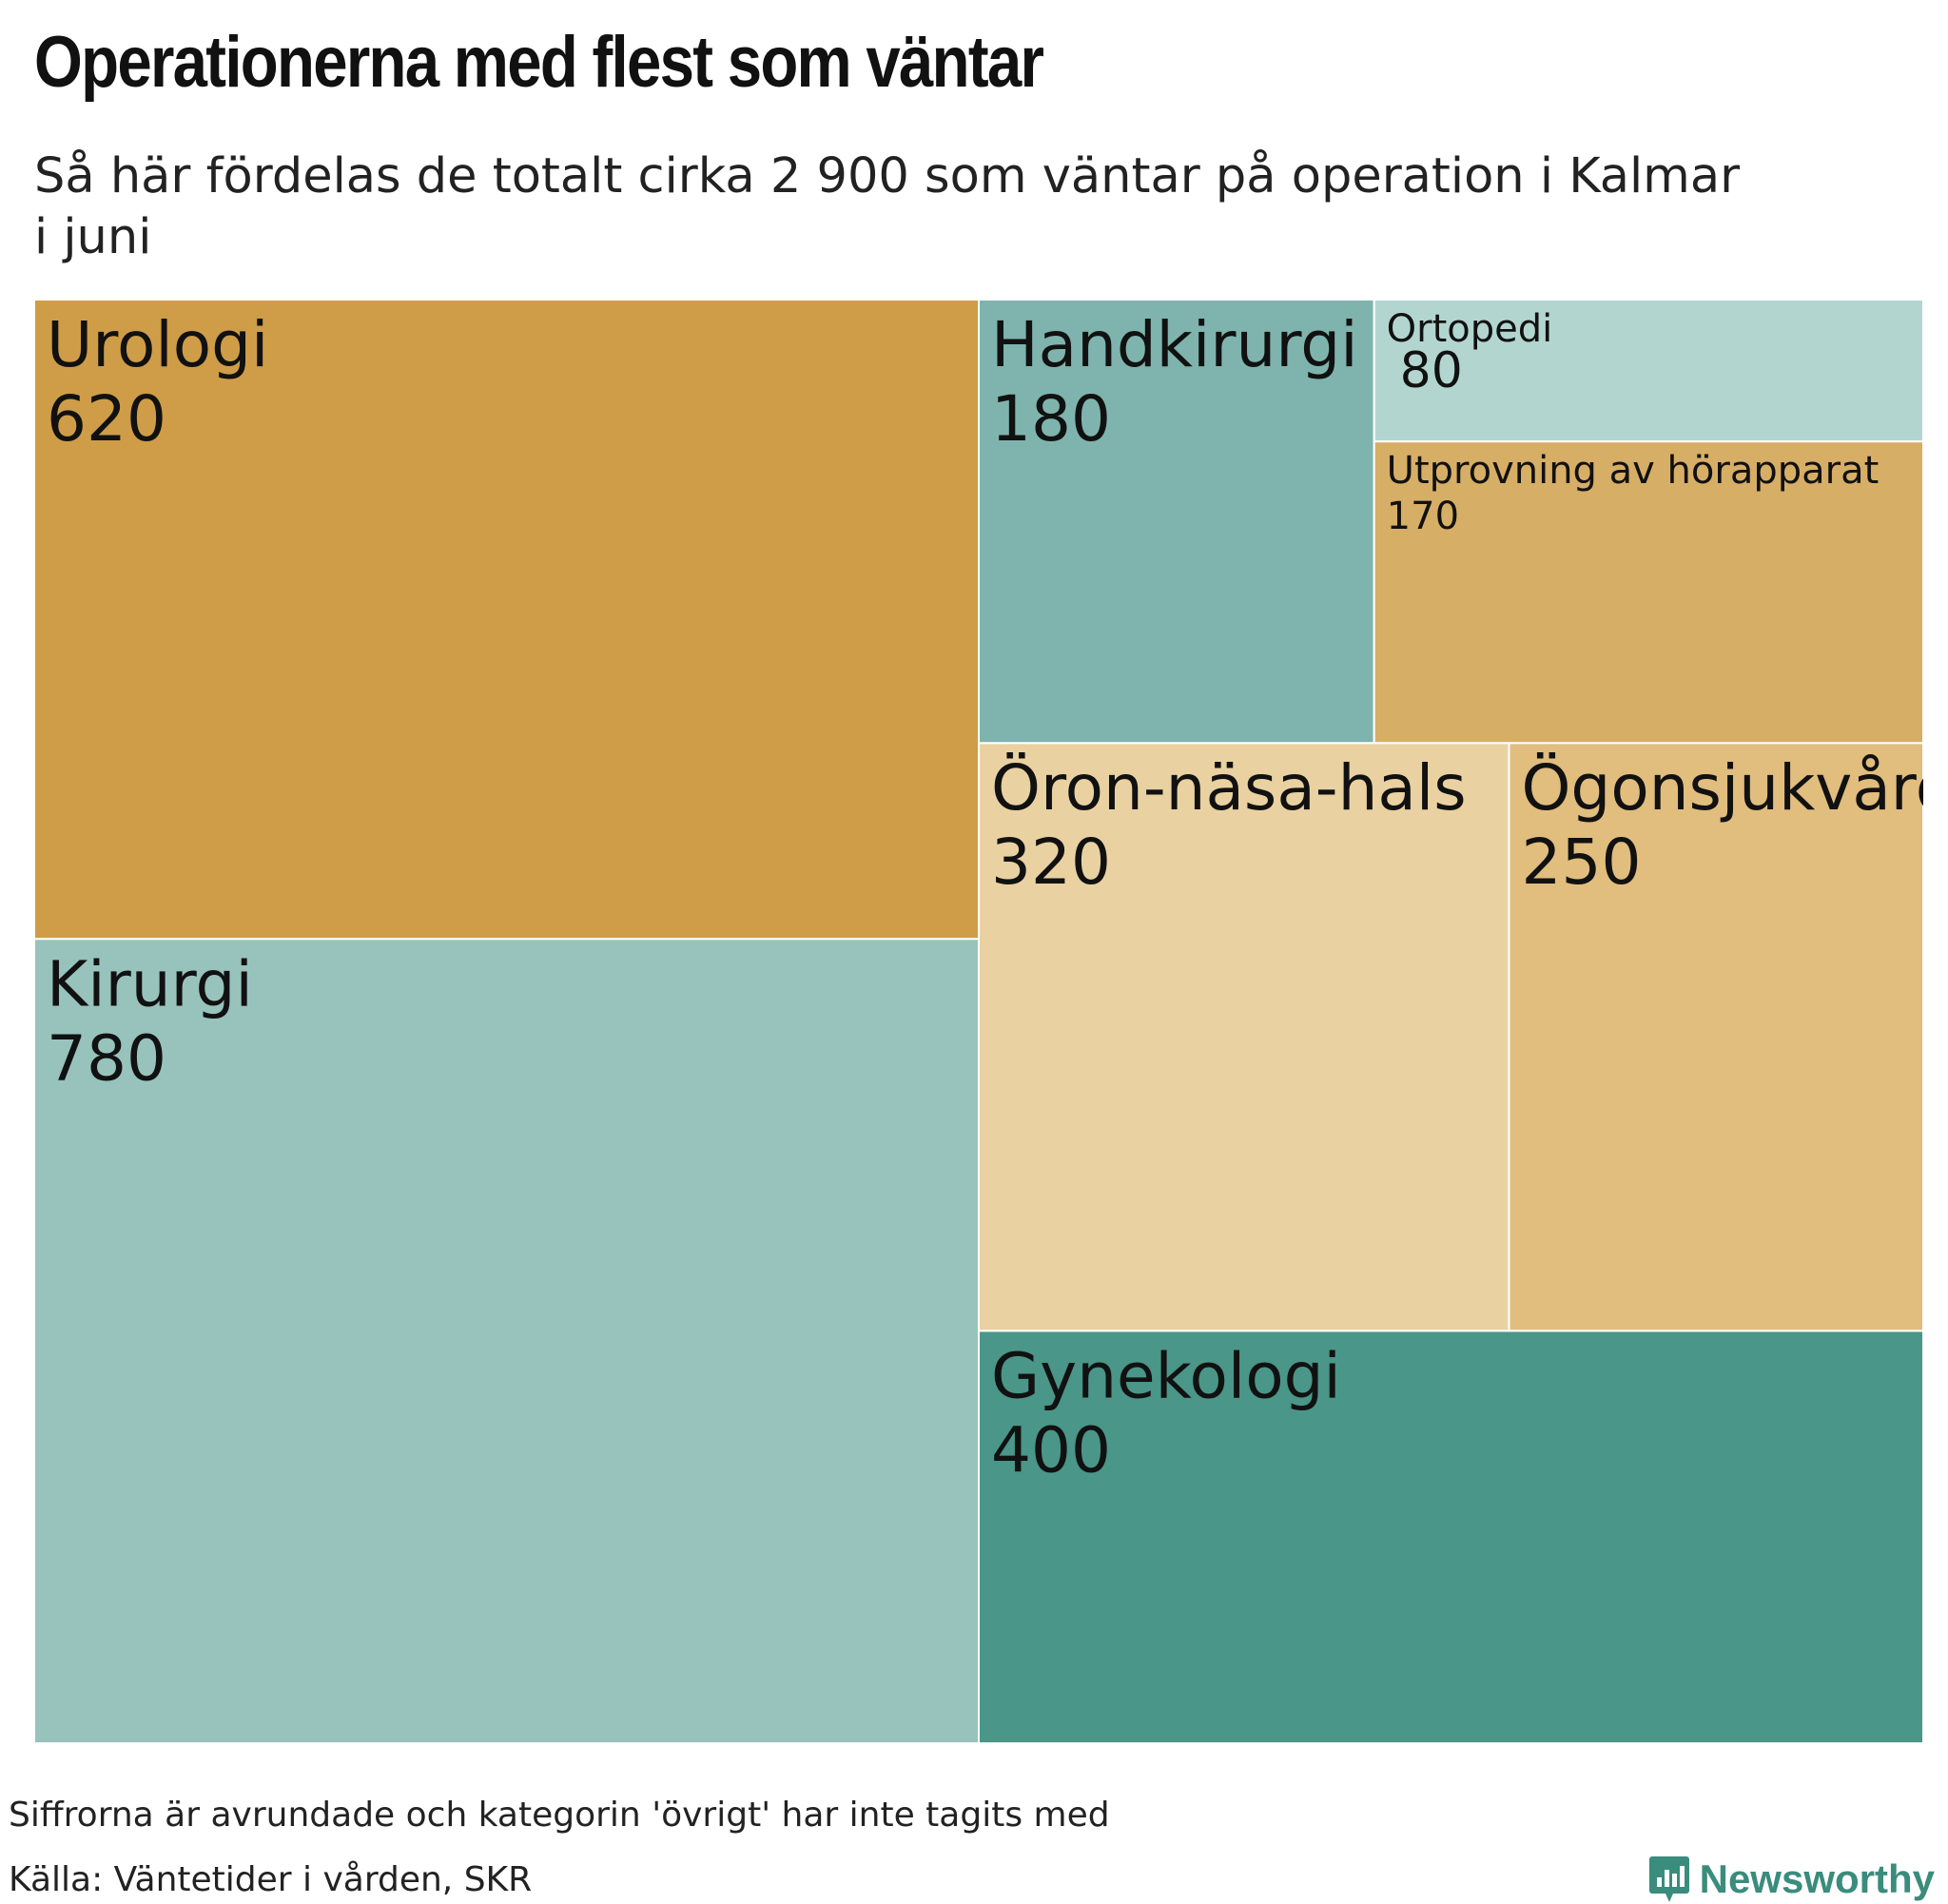  What do you see at coordinates (150, 983) in the screenshot?
I see `tile-label-kirurgi: Kirurgi` at bounding box center [150, 983].